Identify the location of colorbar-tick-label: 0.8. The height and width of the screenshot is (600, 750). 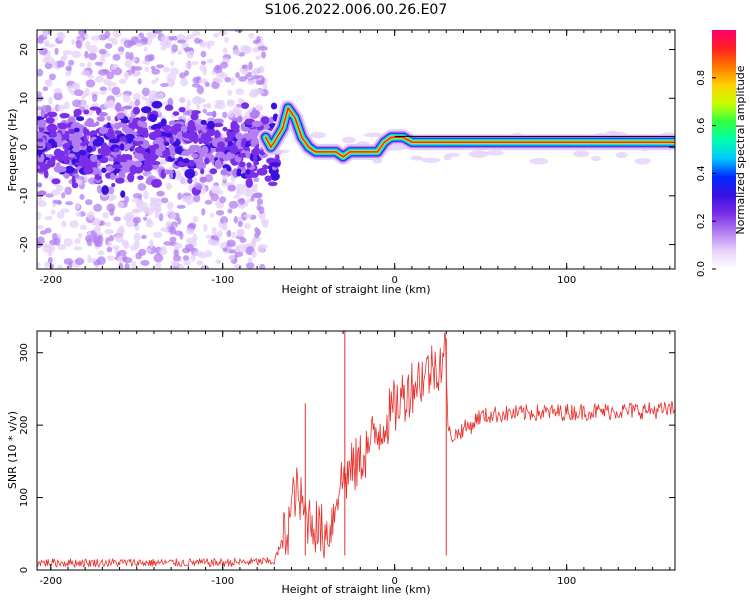
(701, 78).